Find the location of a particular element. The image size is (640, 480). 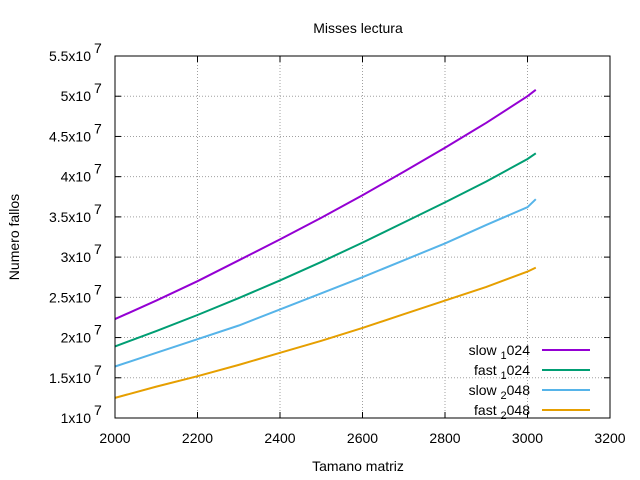

legend-entry: slow 1024 is located at coordinates (529, 352).